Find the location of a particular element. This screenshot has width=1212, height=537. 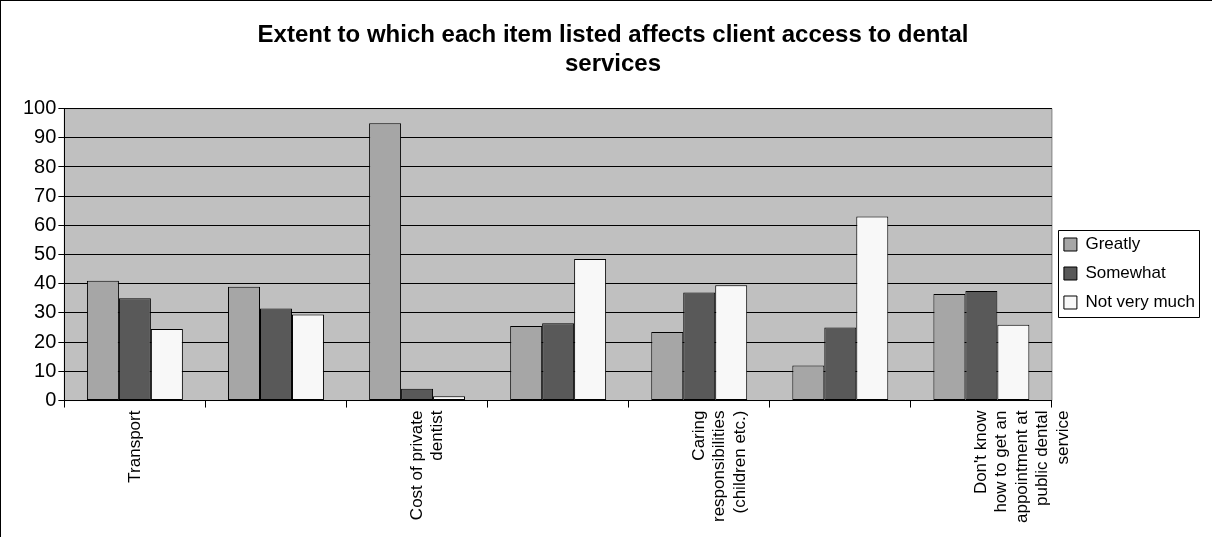

x-tick-label: Transport is located at coordinates (134, 446).